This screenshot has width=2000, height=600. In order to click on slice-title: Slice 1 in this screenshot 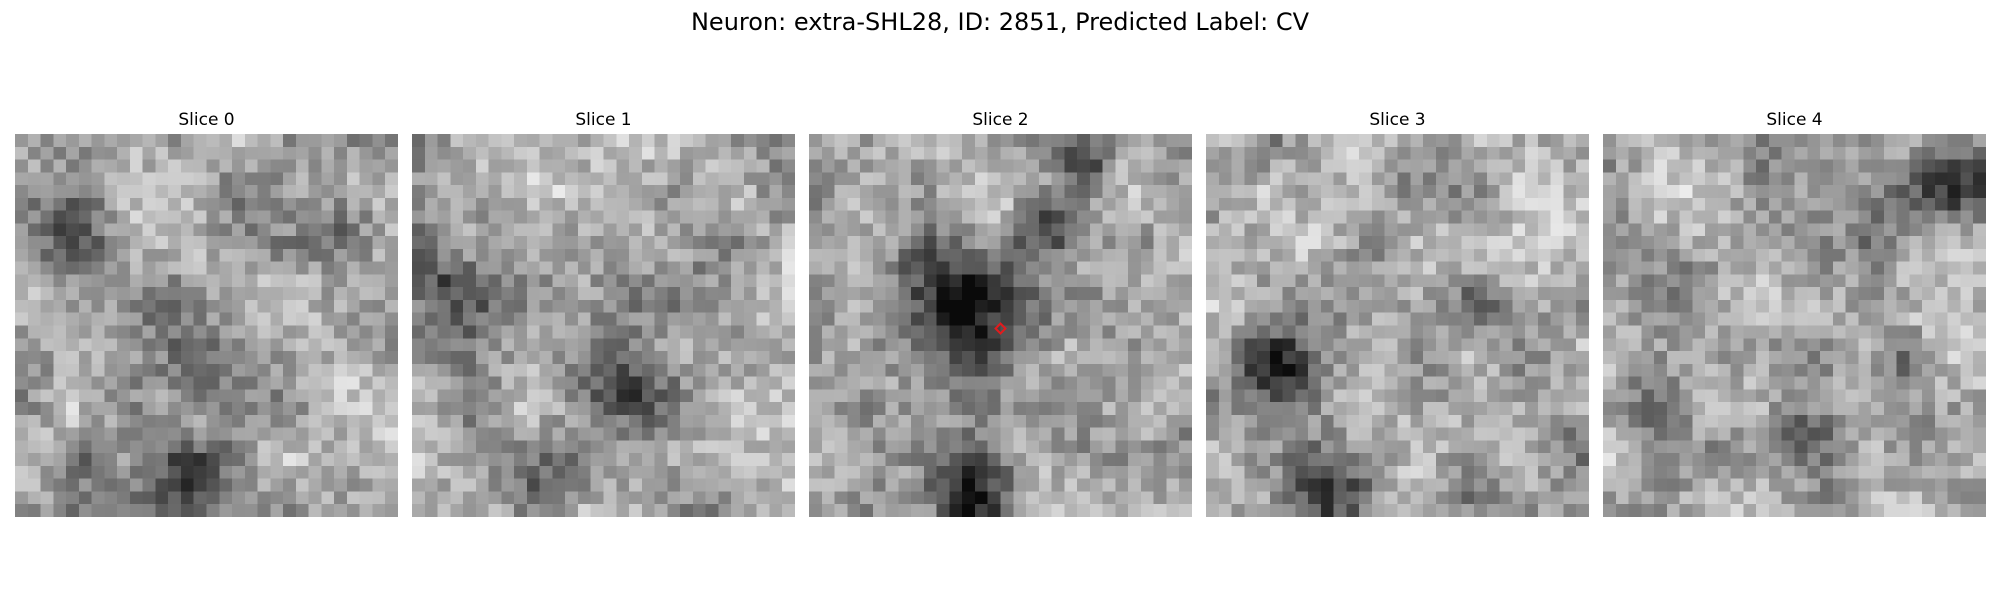, I will do `click(603, 120)`.